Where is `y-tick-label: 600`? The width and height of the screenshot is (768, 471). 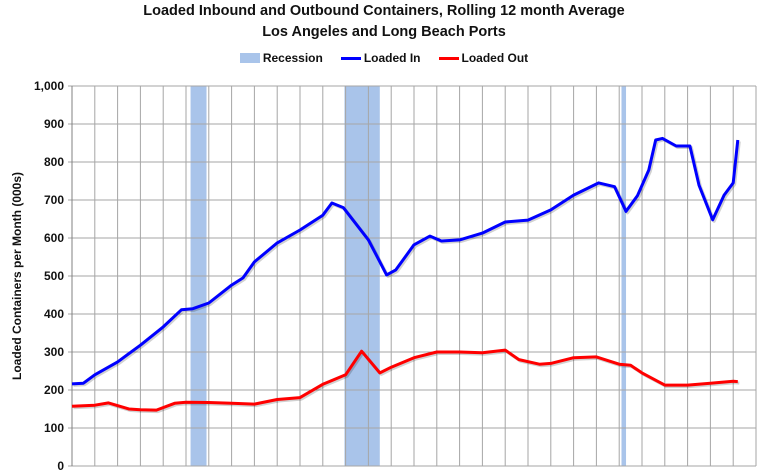
y-tick-label: 600 is located at coordinates (54, 238).